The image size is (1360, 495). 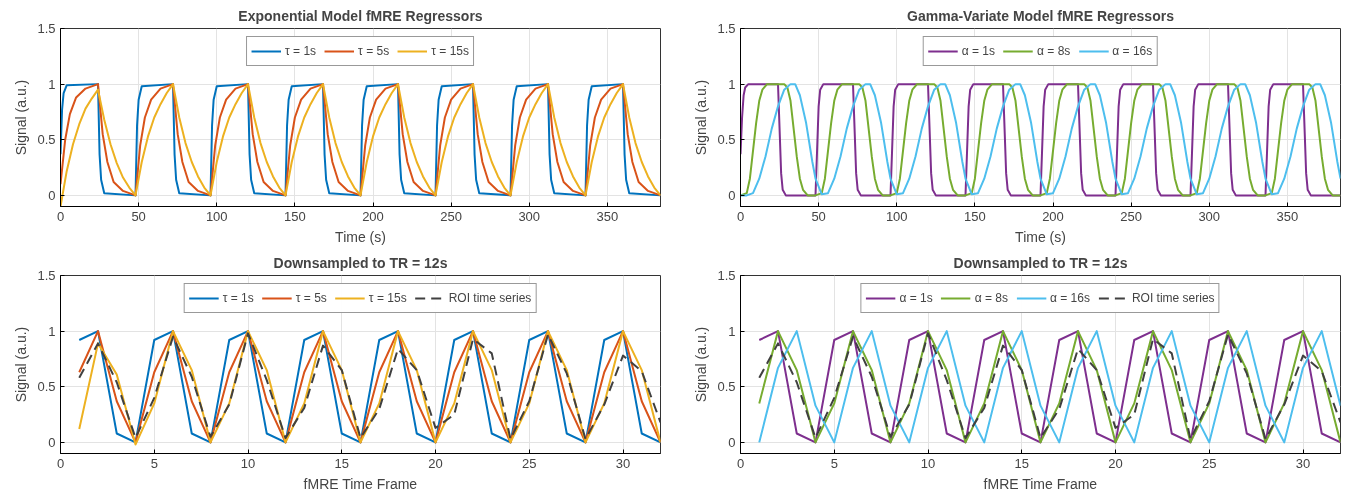 What do you see at coordinates (1041, 15) in the screenshot?
I see `chart-title: Gamma-Variate Model fMRE Regressors` at bounding box center [1041, 15].